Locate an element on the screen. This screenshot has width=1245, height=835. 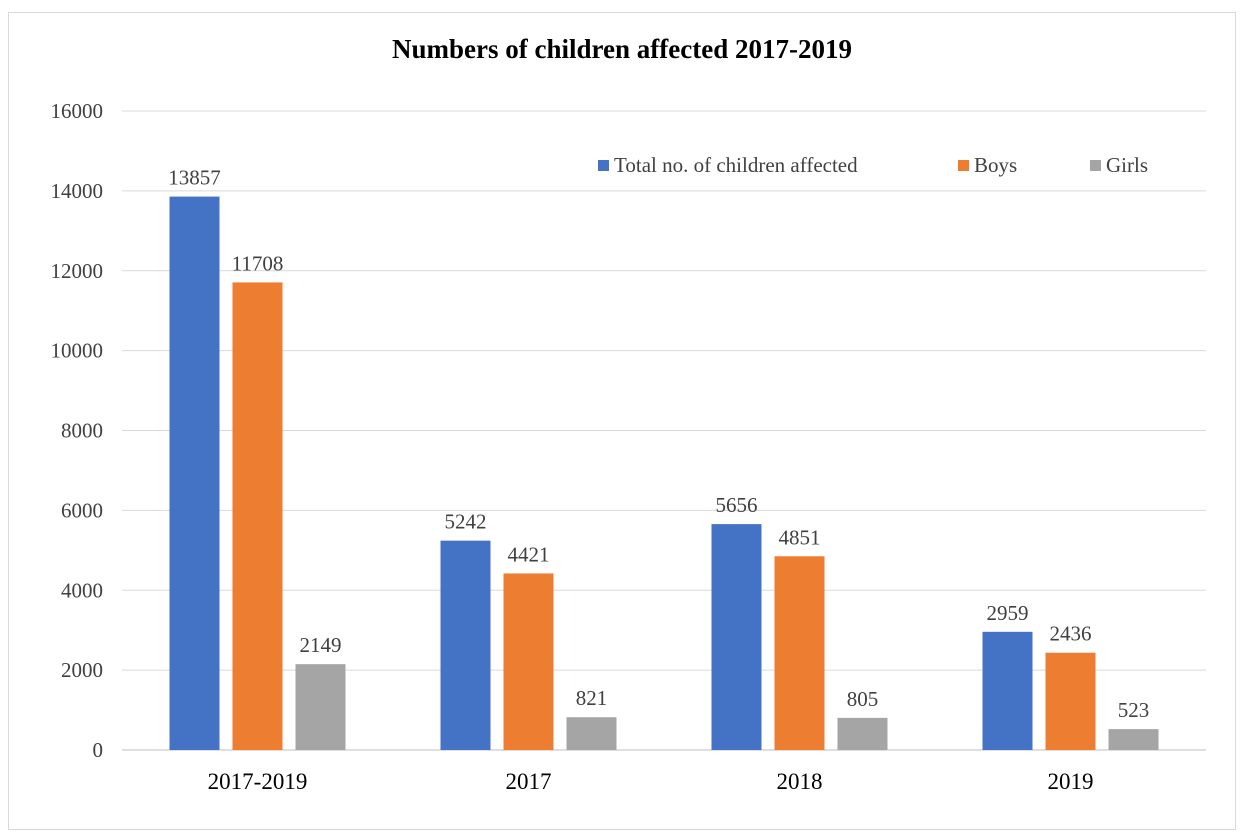
y-tick-label: 10000 is located at coordinates (77, 351).